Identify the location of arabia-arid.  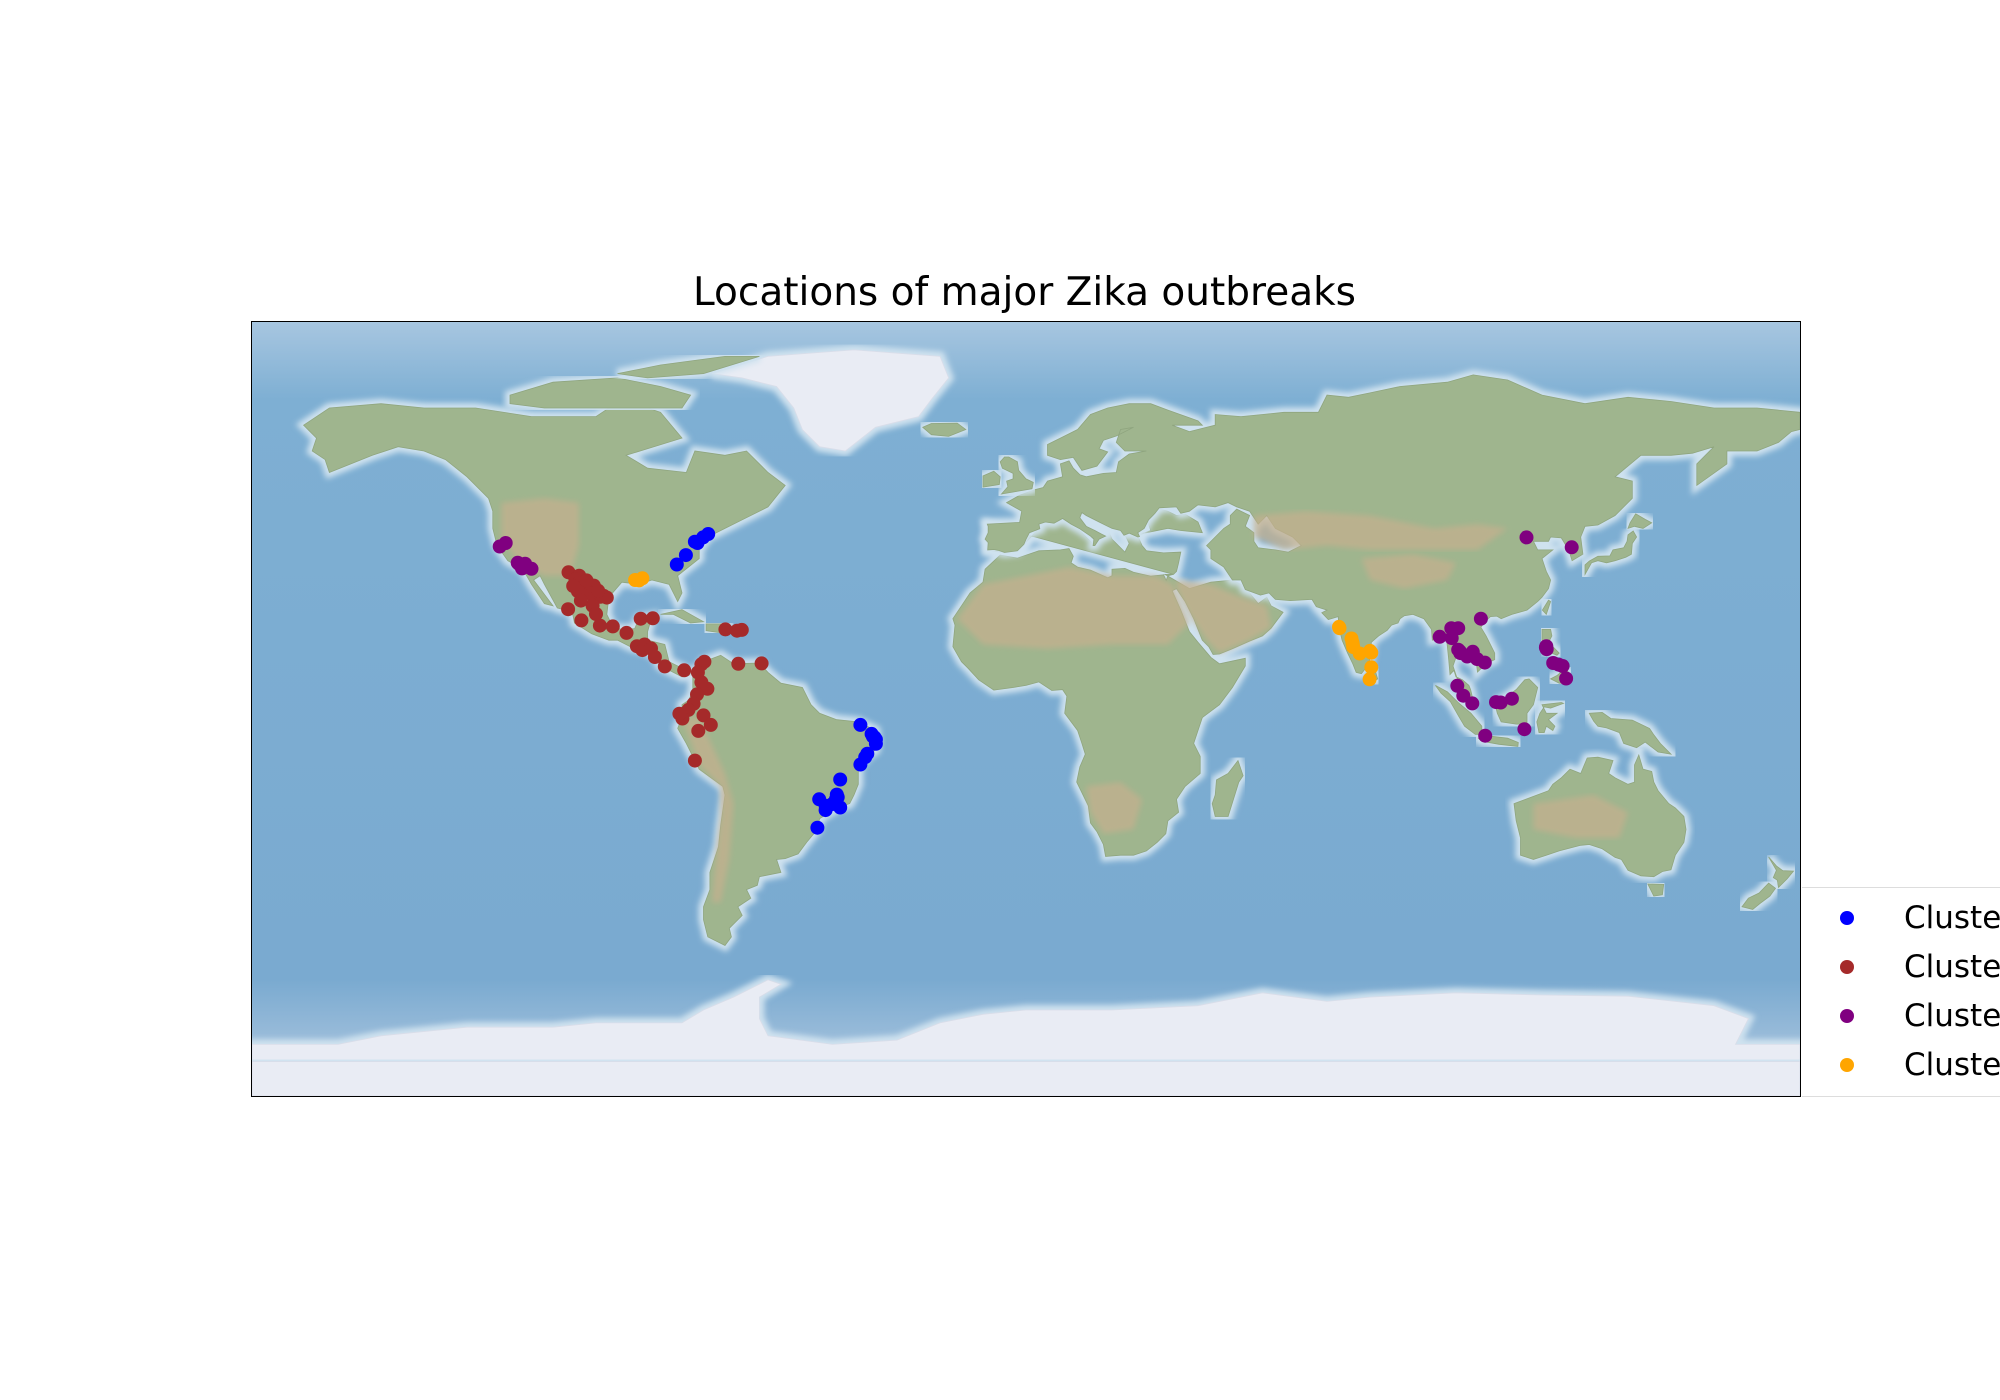
(1224, 617).